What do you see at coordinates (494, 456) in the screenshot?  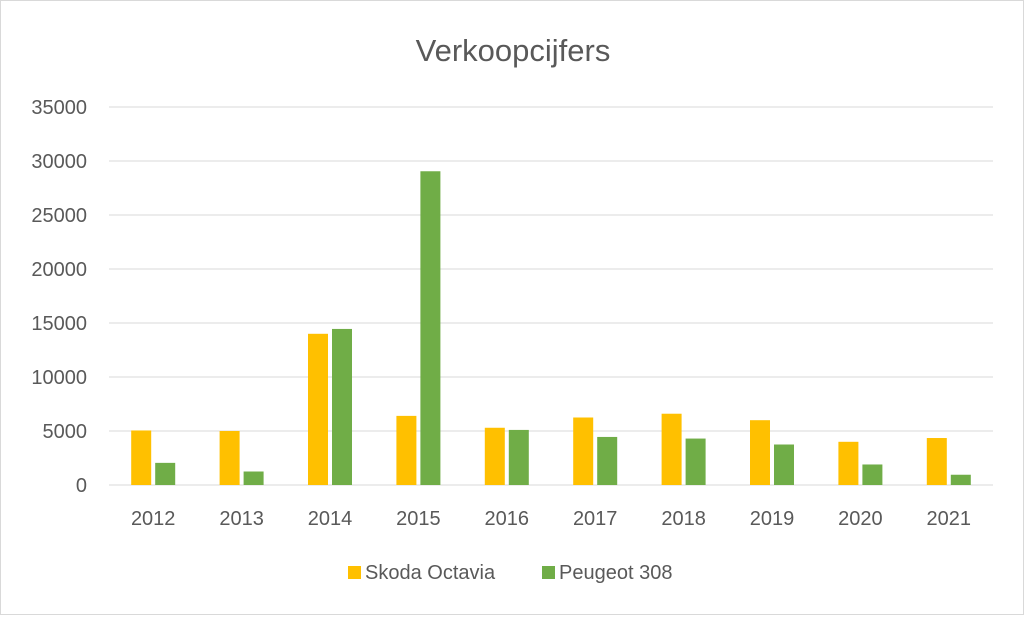 I see `bar-skoda-octavia-2016` at bounding box center [494, 456].